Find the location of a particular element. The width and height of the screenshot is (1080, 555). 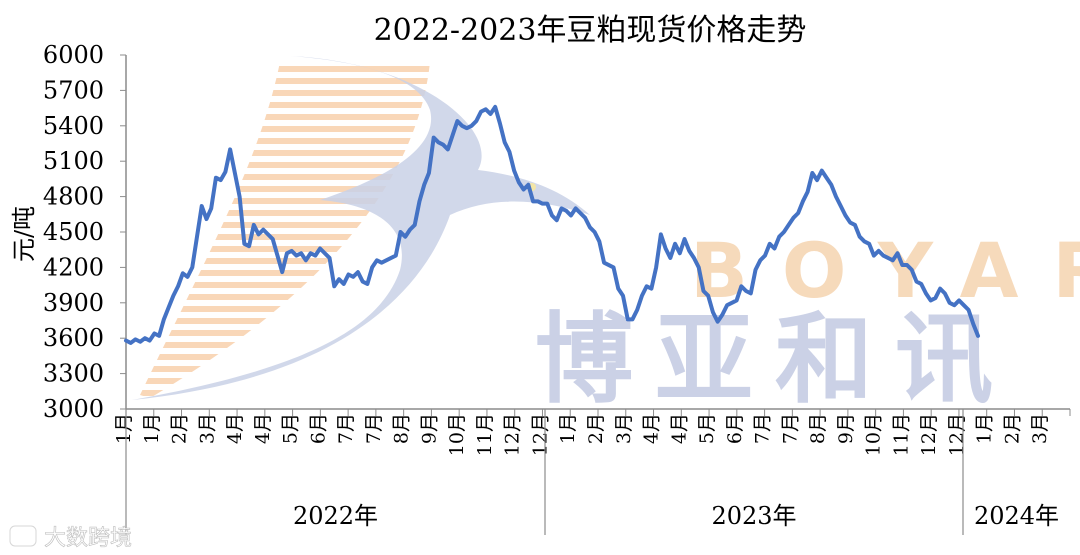

y-tick-label: 6000 is located at coordinates (73, 55).